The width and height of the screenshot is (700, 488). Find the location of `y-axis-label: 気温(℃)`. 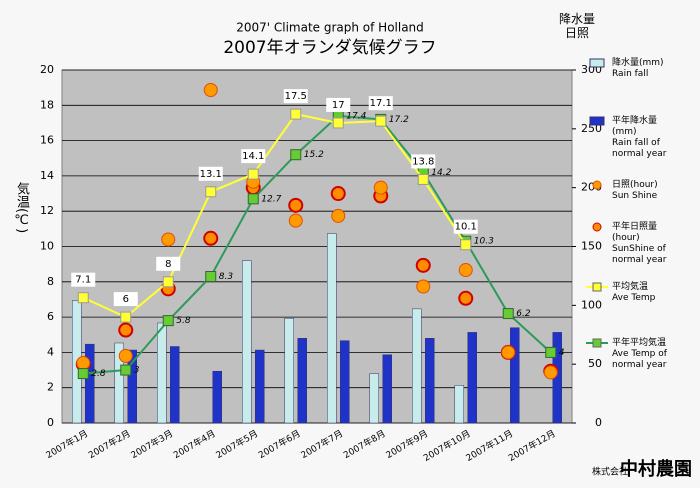

y-axis-label: 気温(℃) is located at coordinates (21, 208).